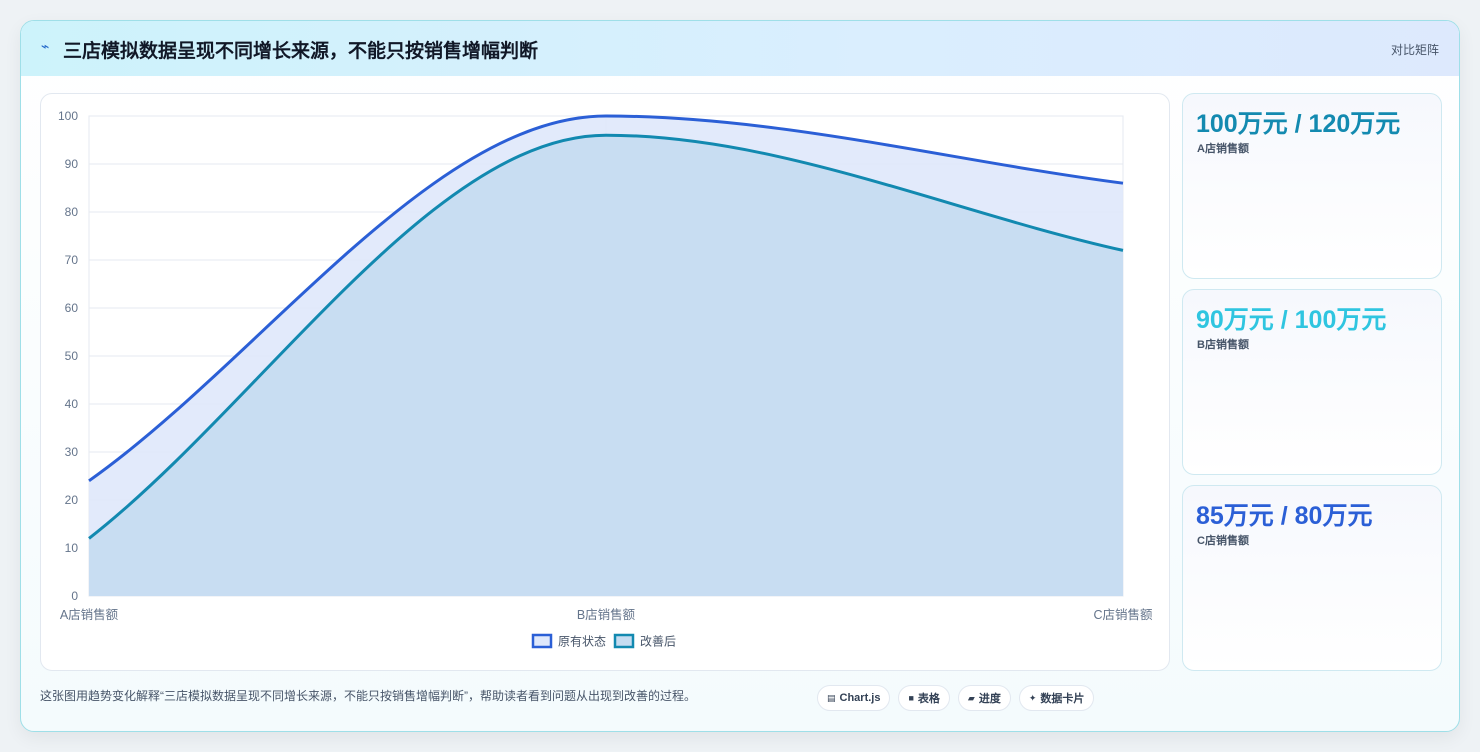 This screenshot has width=1480, height=752. I want to click on metric-label: C店销售额, so click(1223, 541).